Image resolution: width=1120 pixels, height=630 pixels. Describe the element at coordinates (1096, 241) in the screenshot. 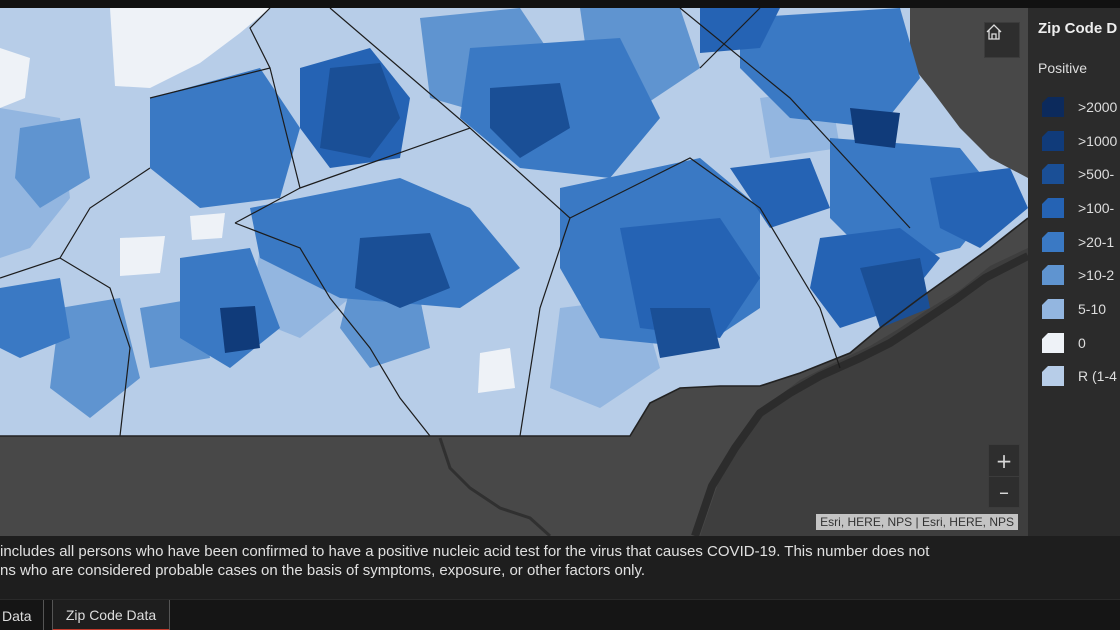

I see `legend-label: >20-1` at that location.